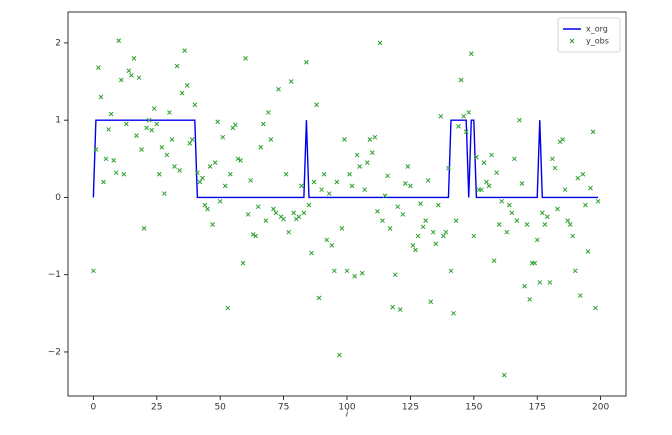 This screenshot has height=435, width=672. I want to click on x-tick-label: 125, so click(410, 408).